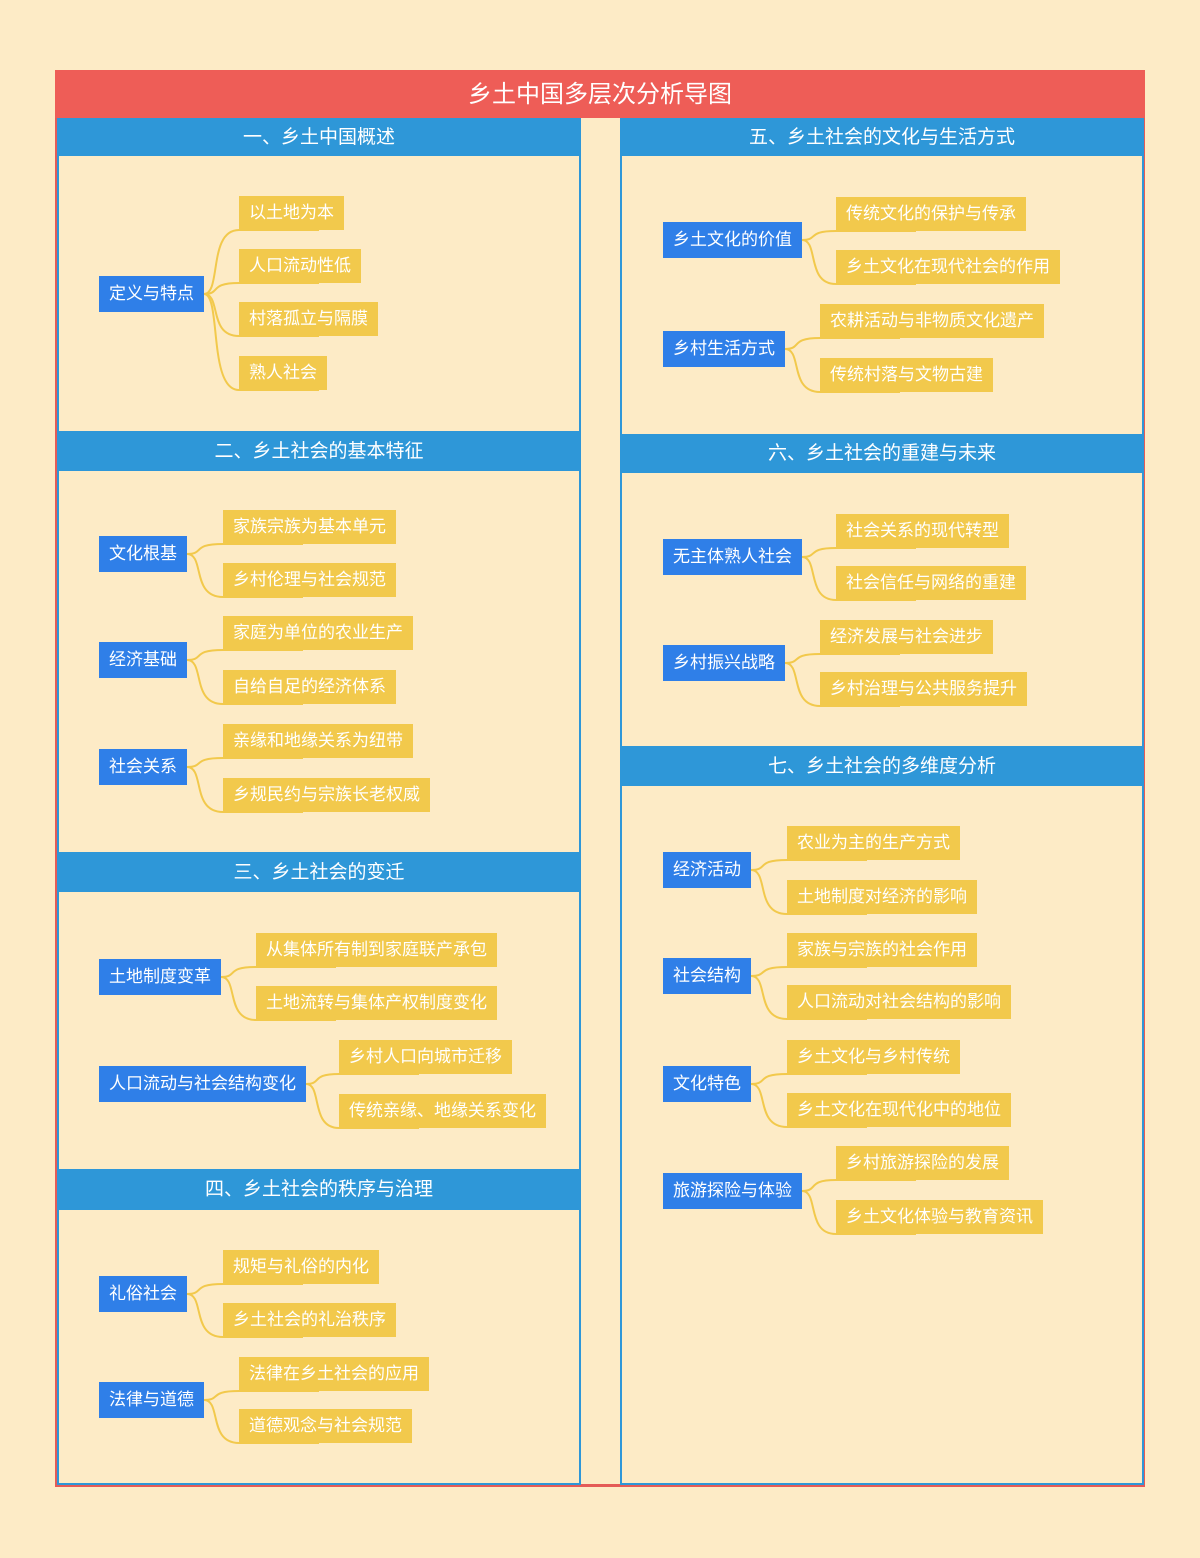 The image size is (1200, 1558). What do you see at coordinates (283, 373) in the screenshot?
I see `subtopic-node: 熟人社会` at bounding box center [283, 373].